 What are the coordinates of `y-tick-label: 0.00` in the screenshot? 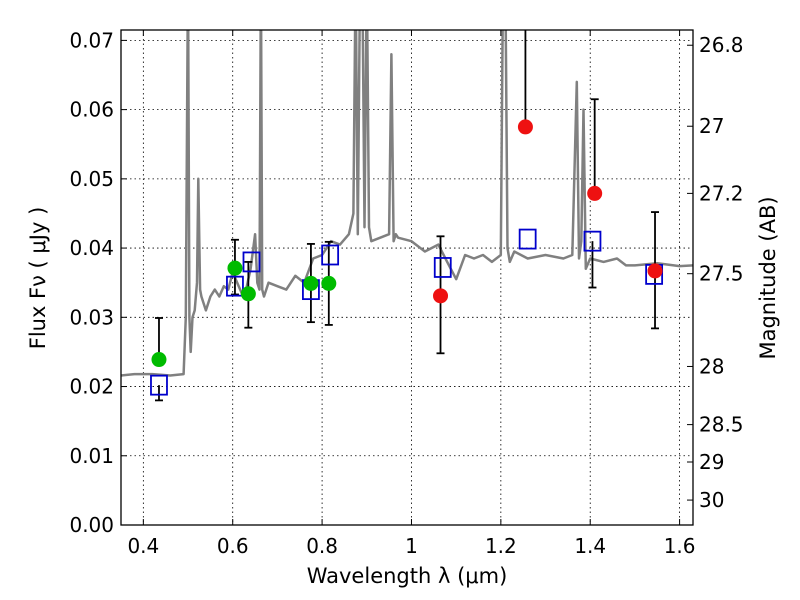 It's located at (91, 525).